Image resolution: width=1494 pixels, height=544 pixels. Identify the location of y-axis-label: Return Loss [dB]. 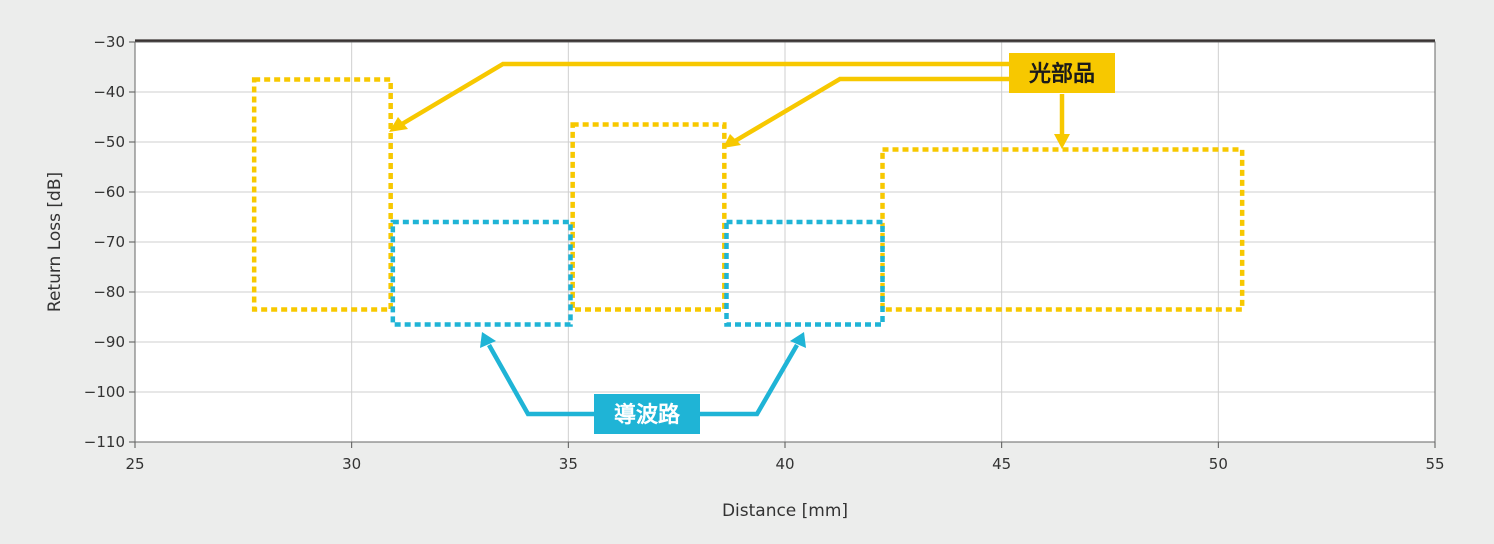
(55, 242).